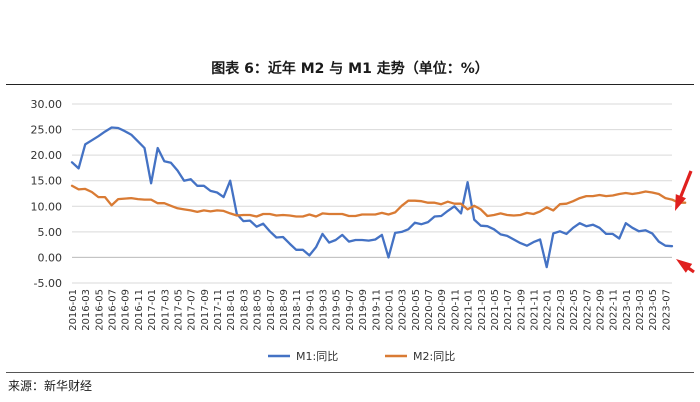 The height and width of the screenshot is (402, 700). What do you see at coordinates (508, 310) in the screenshot?
I see `x-tick-label: 2021-07` at bounding box center [508, 310].